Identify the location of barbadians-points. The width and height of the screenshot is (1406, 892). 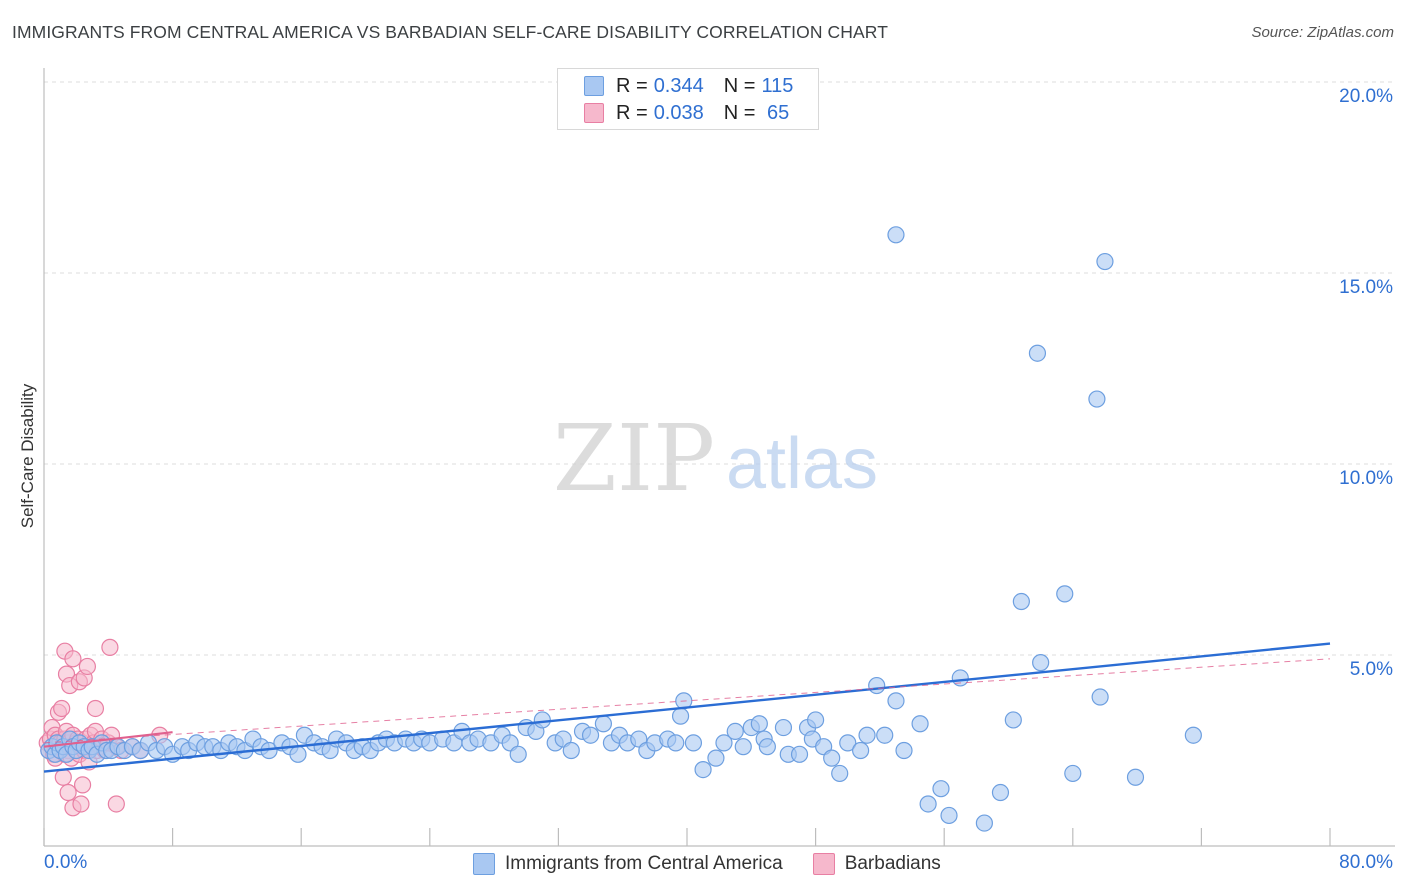
(103, 727).